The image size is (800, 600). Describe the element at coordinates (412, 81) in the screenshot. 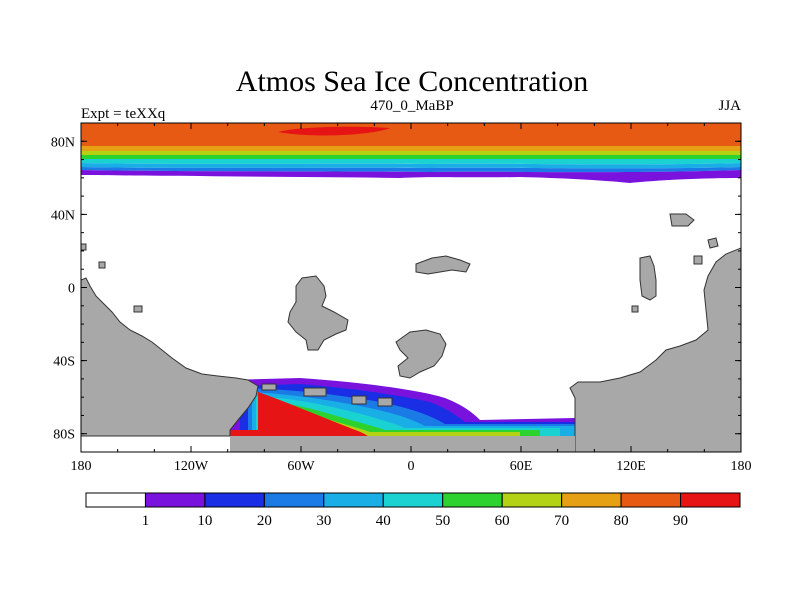

I see `map-title: Atmos Sea Ice Concentration` at that location.